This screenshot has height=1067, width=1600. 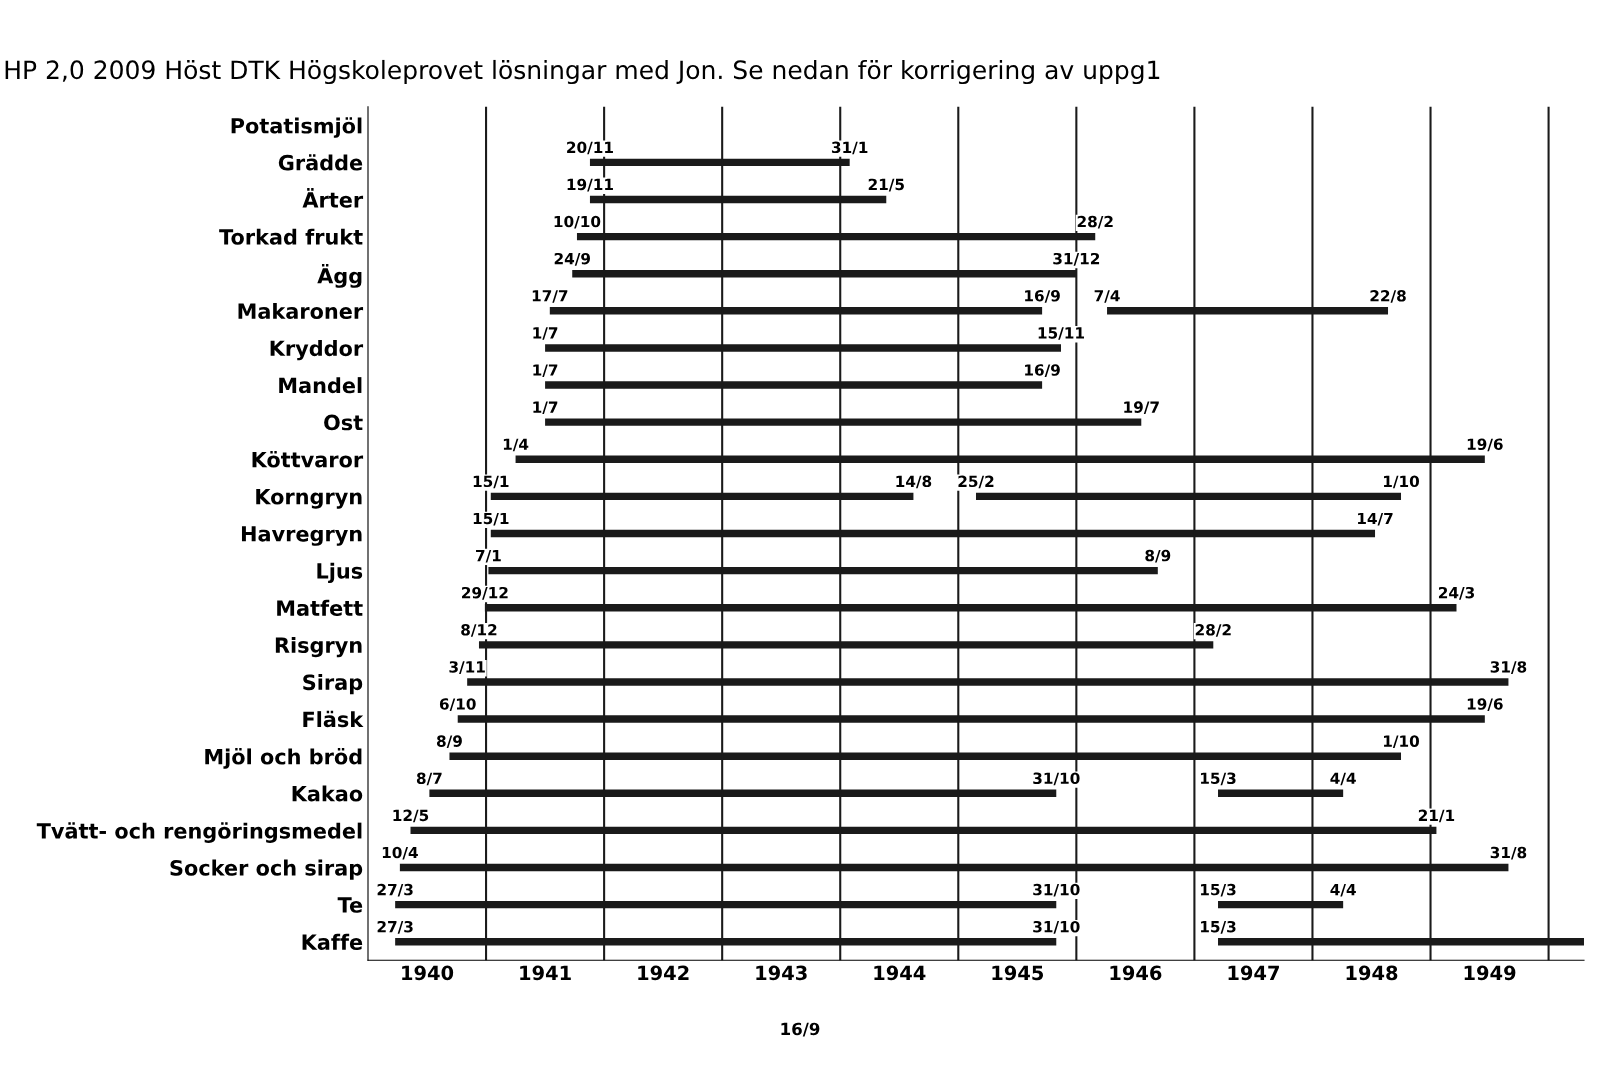 I want to click on x-tick-label: 1941, so click(x=545, y=973).